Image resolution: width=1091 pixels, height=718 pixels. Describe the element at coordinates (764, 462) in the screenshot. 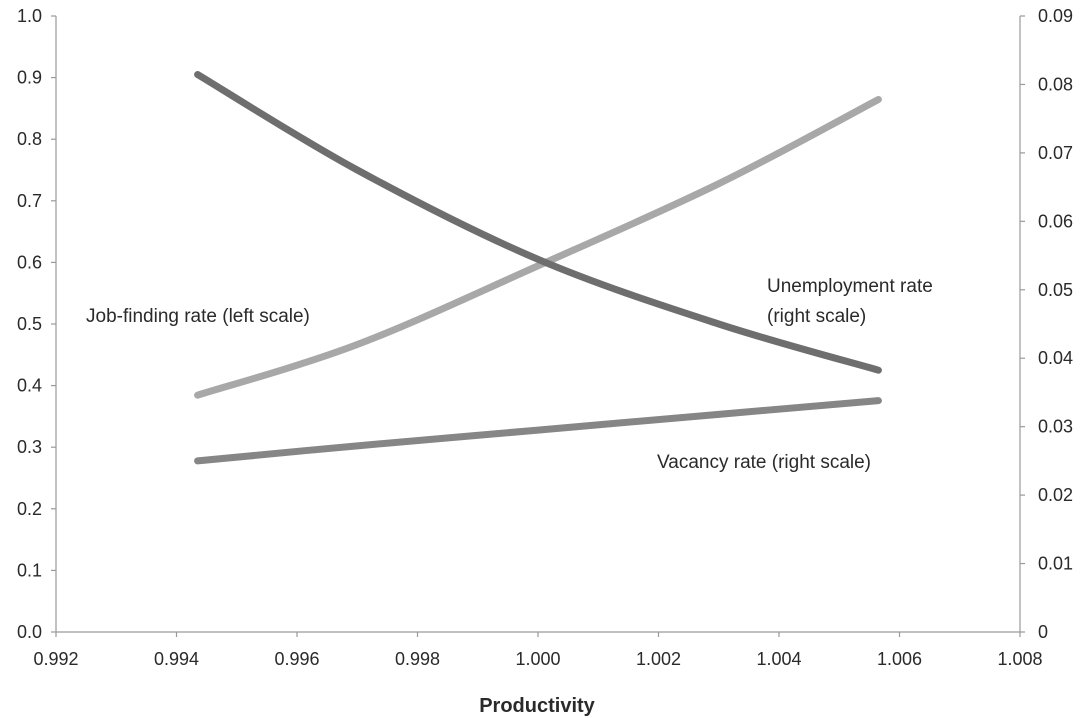

I see `vacancy-rate-label: Vacancy rate (right scale)` at that location.